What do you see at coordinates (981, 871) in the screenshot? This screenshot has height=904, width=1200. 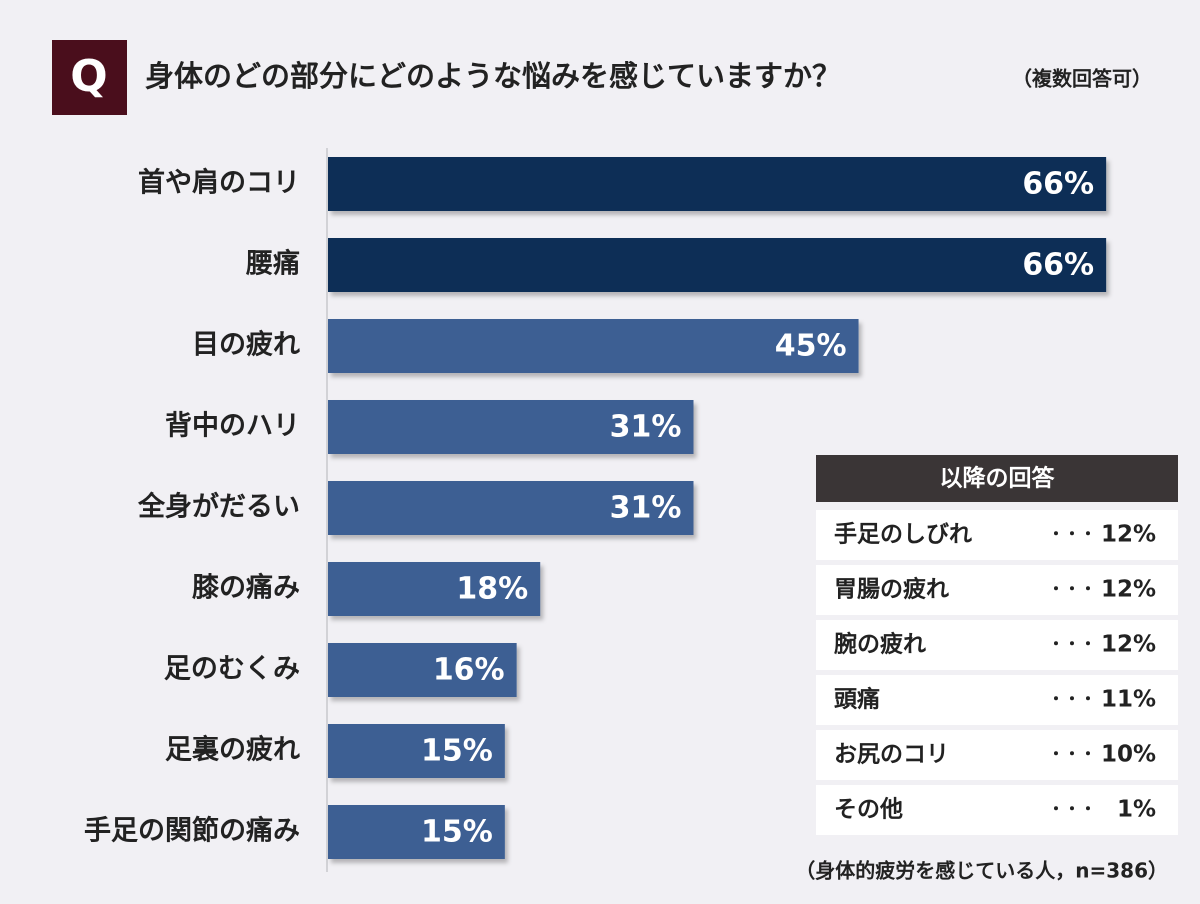 I see `note: （身体的疲労を感じている人，n=386）` at bounding box center [981, 871].